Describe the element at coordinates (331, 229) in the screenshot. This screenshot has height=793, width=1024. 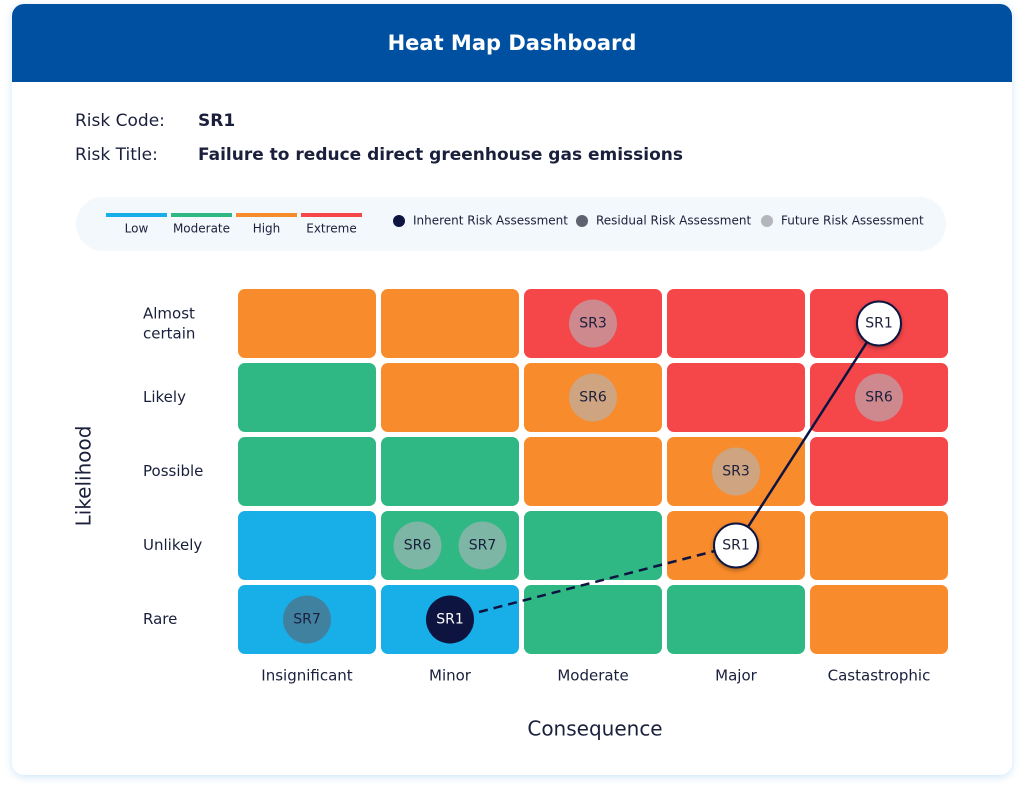
I see `legend-label: Extreme` at that location.